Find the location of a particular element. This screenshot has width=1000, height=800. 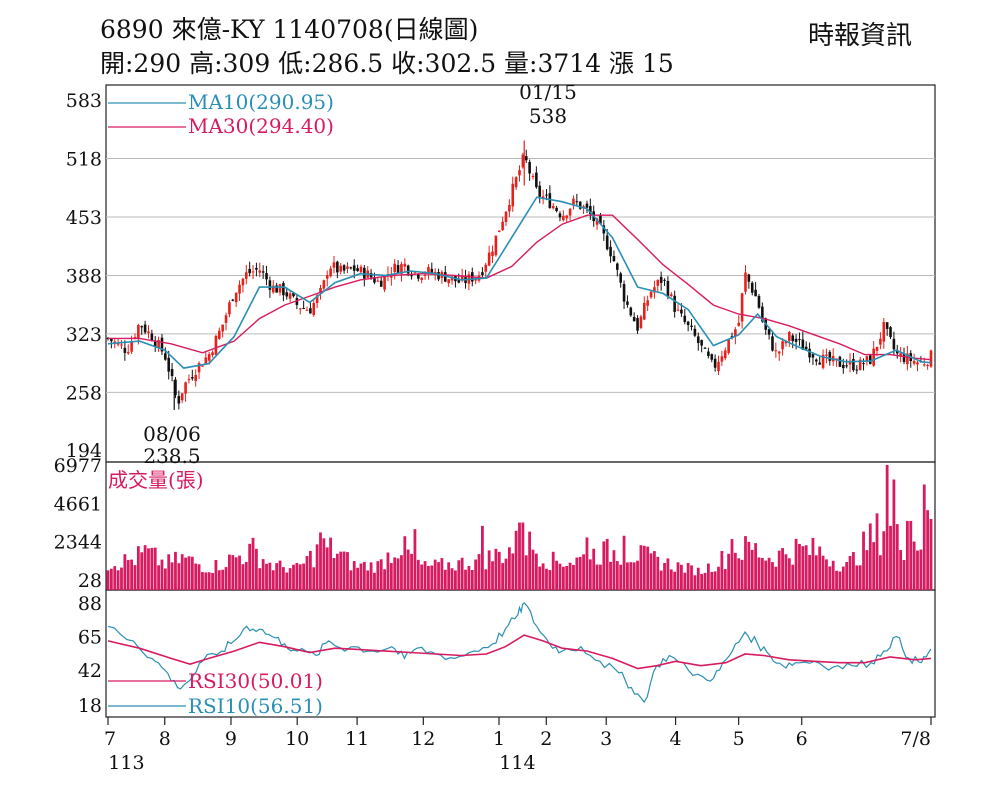

x-tick-label: 2 is located at coordinates (546, 739).